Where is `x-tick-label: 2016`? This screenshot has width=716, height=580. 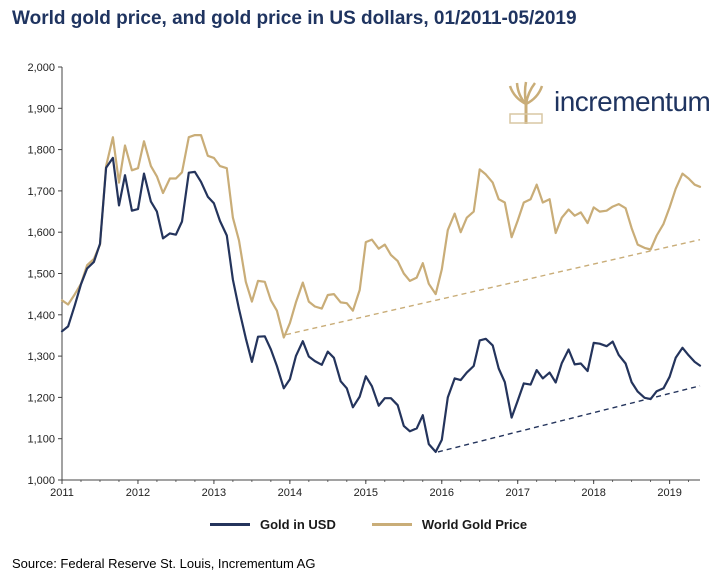 x-tick-label: 2016 is located at coordinates (442, 493).